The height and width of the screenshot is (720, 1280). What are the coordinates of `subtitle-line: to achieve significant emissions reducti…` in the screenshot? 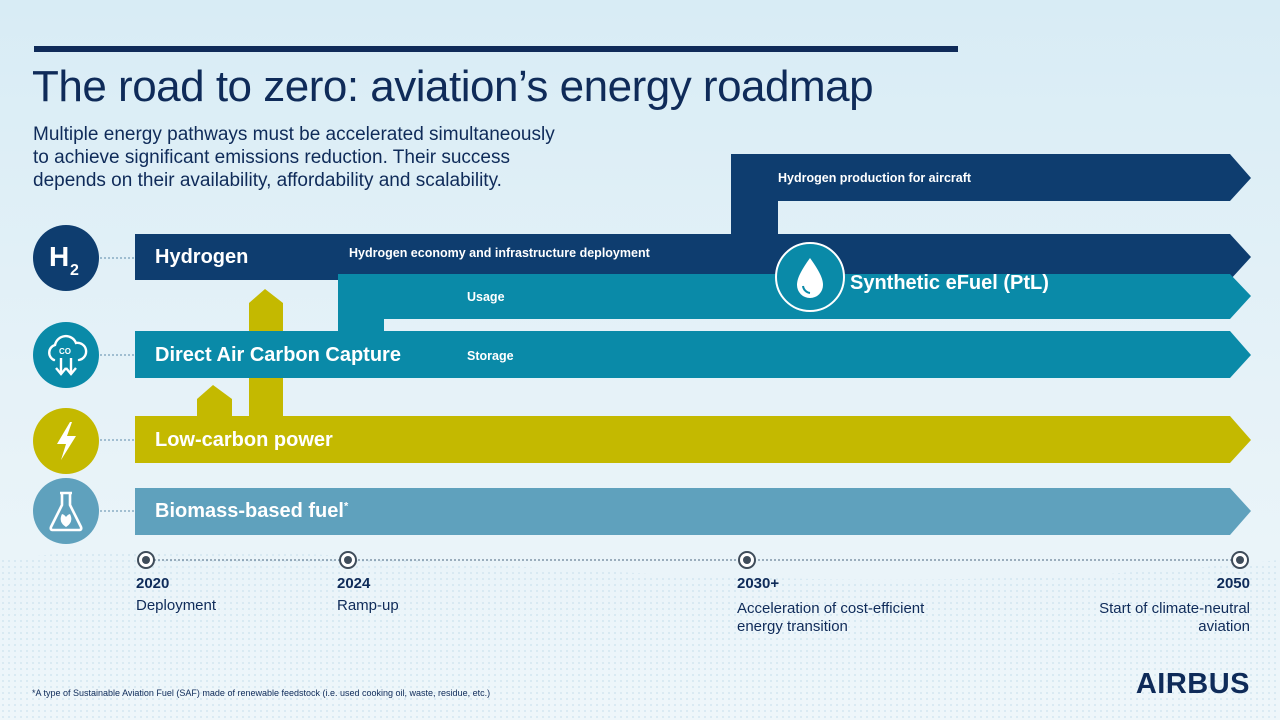 It's located at (271, 157).